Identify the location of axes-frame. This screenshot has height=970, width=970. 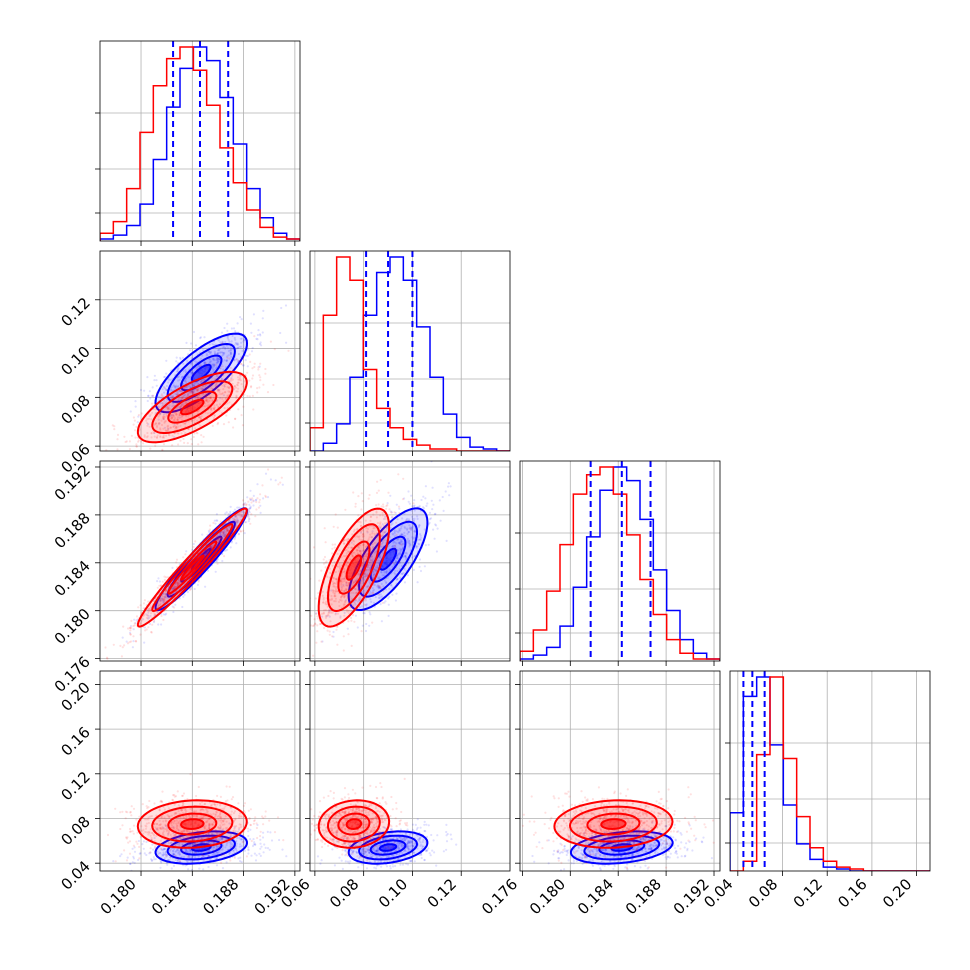
(200, 351).